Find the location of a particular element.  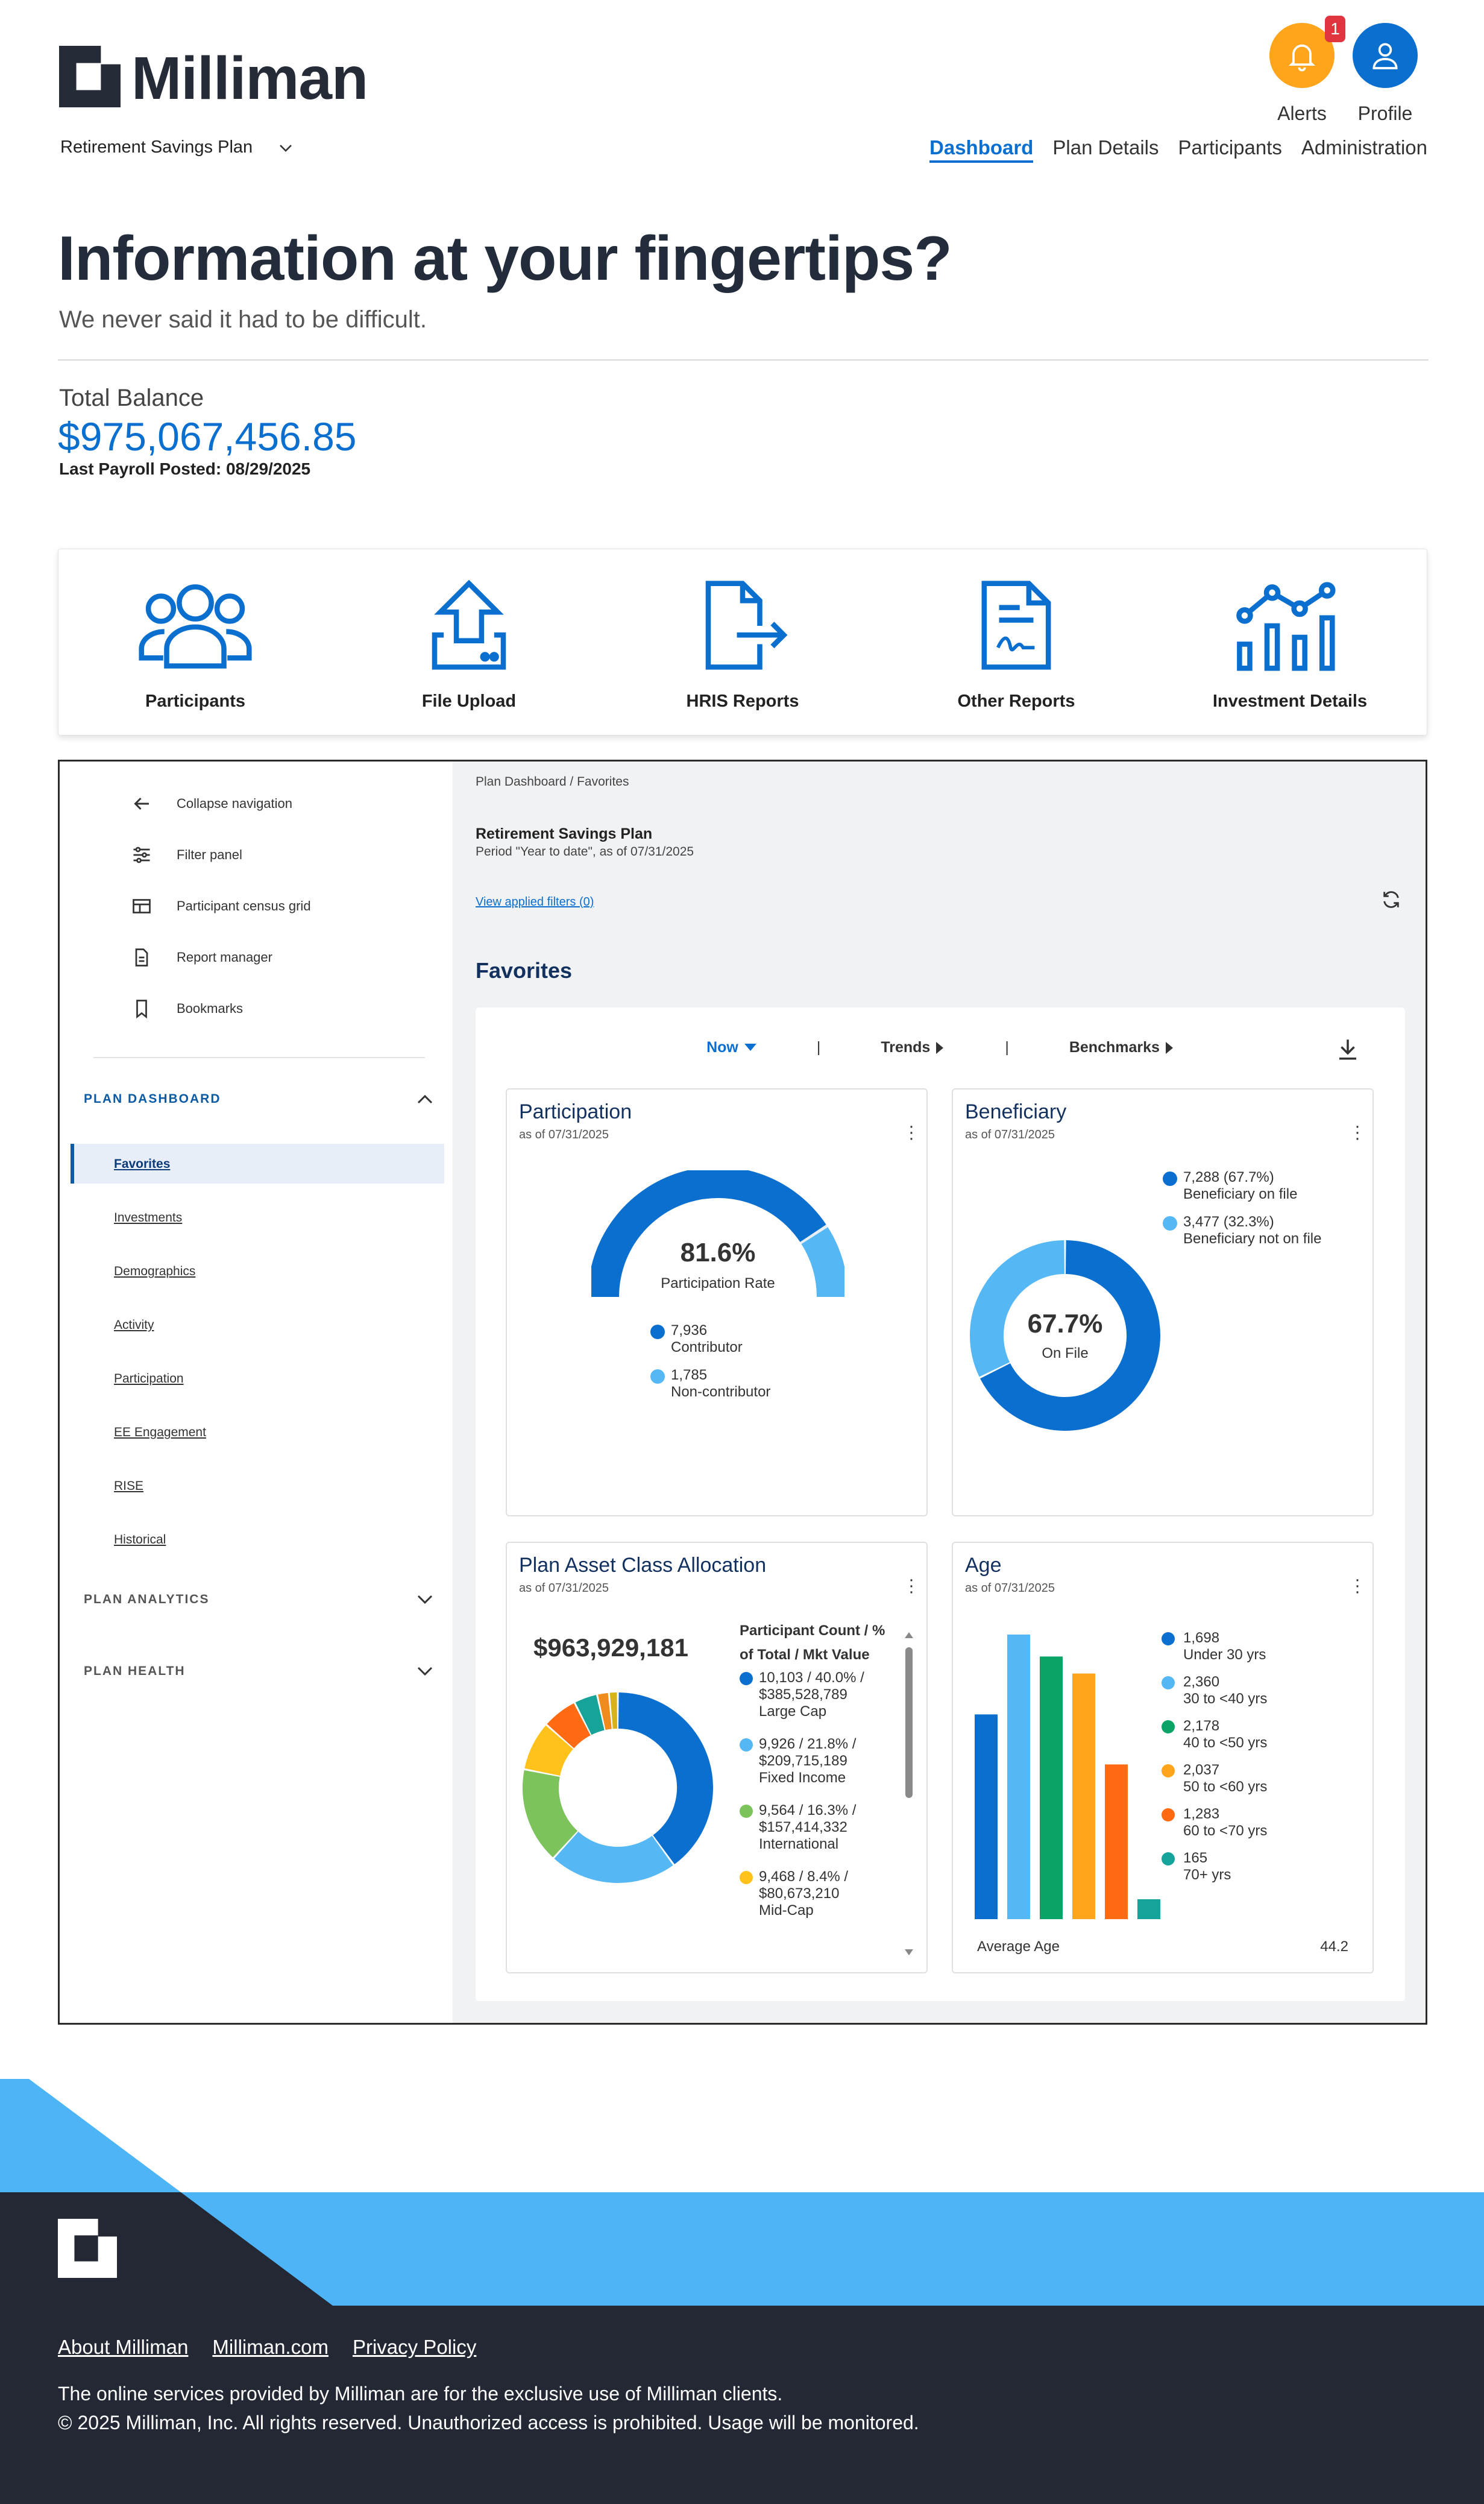

caret-right-icon is located at coordinates (1169, 1047).